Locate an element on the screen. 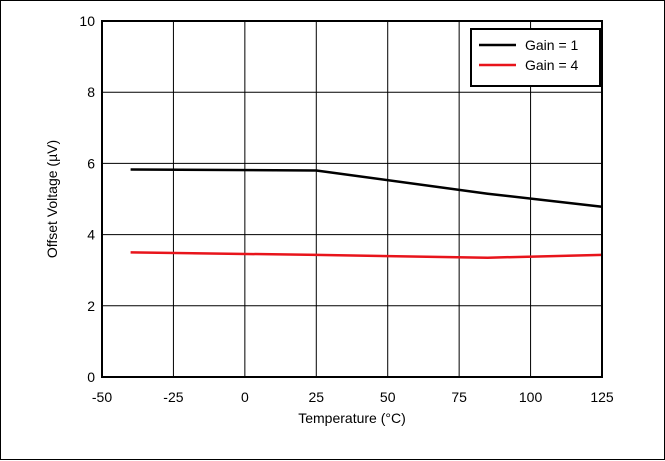 The image size is (665, 461). y-tick-labels: 0 2 4 6 8 10 is located at coordinates (87, 199).